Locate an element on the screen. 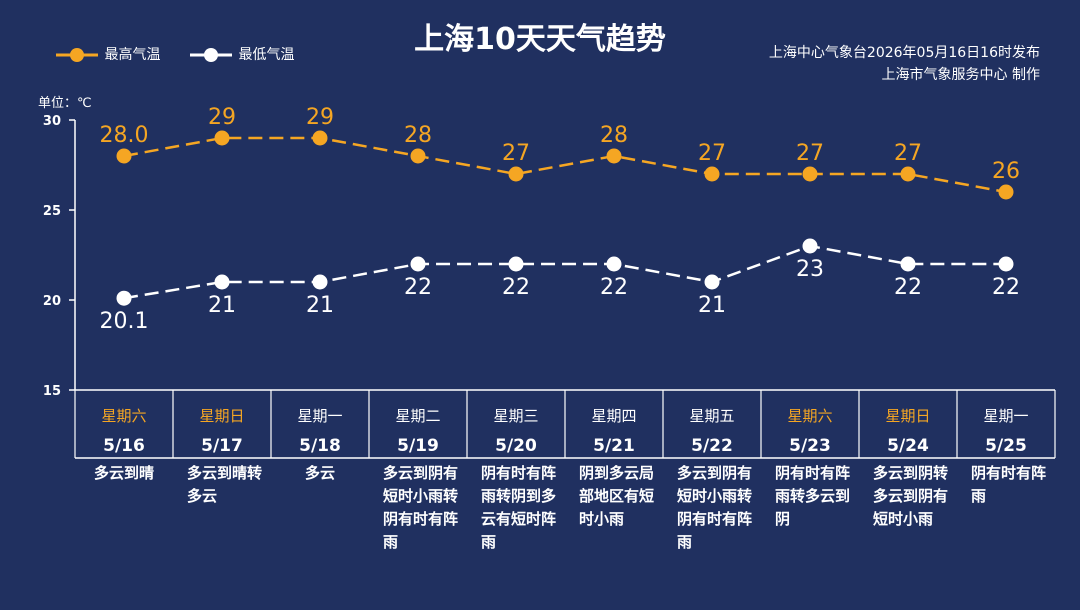  weekday-label: 星期三 is located at coordinates (515, 416).